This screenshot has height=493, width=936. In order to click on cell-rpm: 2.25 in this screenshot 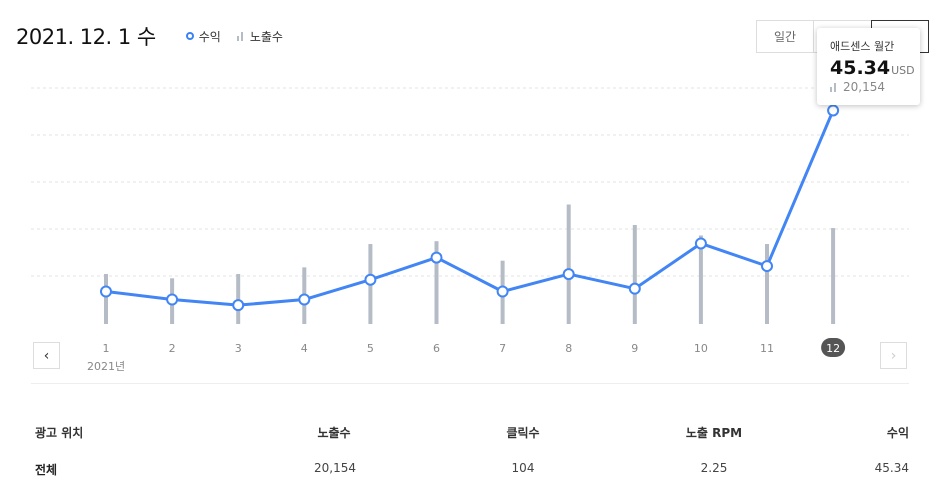, I will do `click(714, 468)`.